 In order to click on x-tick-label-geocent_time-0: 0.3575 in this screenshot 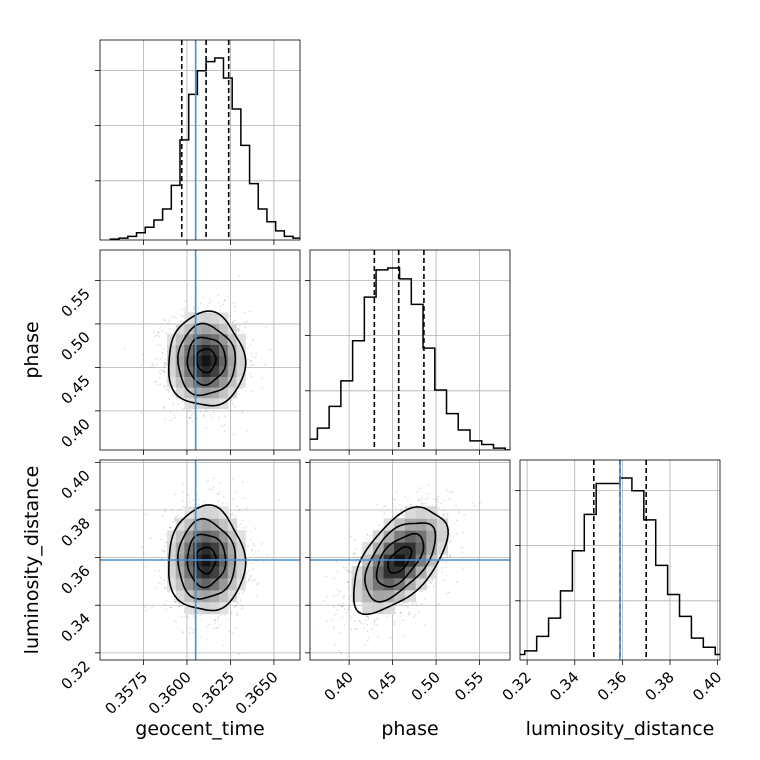, I will do `click(126, 693)`.